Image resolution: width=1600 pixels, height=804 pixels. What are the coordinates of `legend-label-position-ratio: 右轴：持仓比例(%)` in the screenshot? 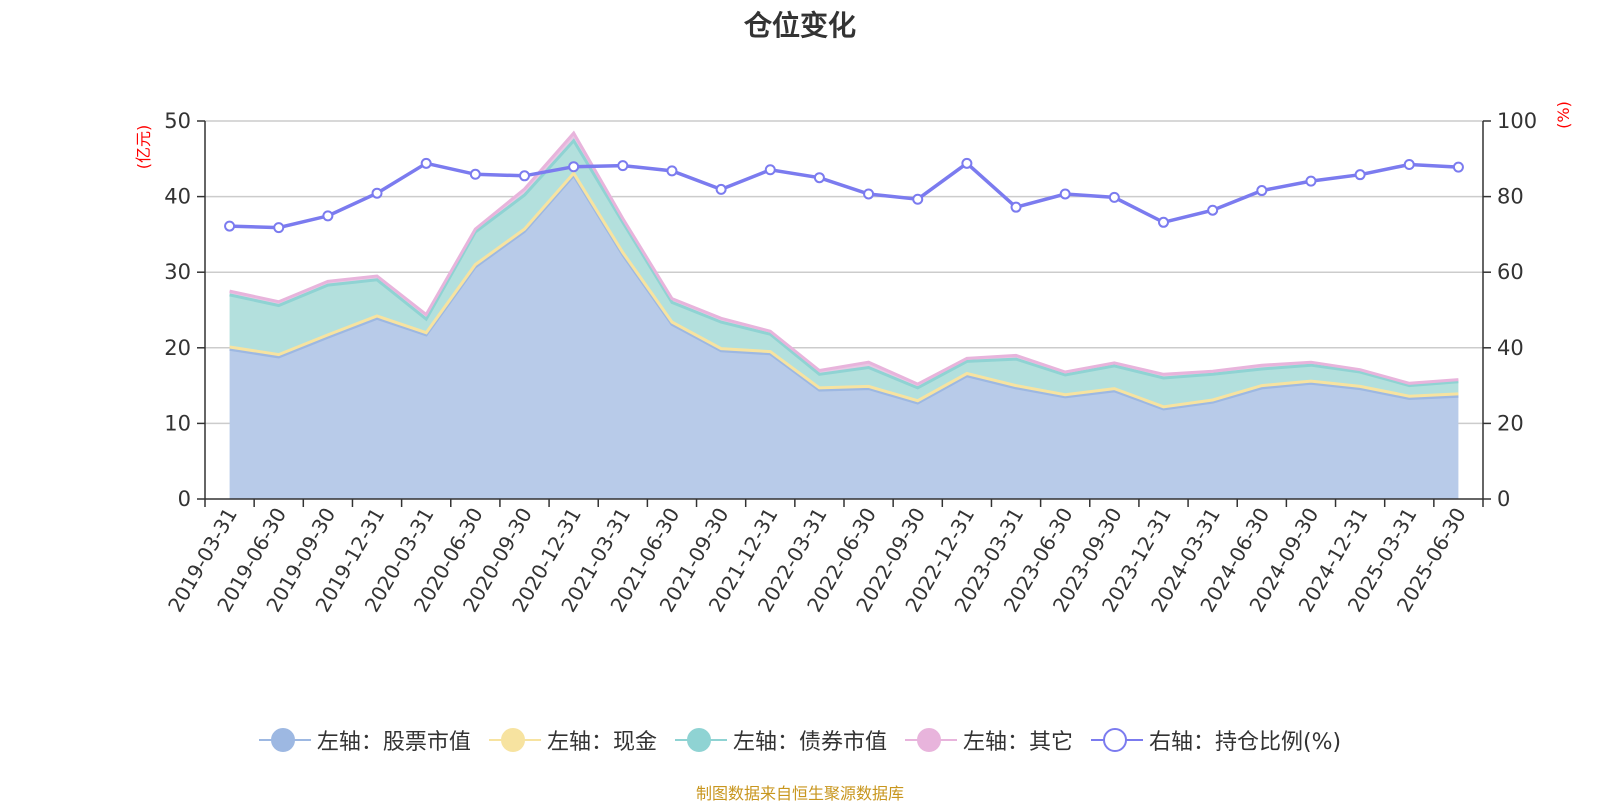 It's located at (1245, 742).